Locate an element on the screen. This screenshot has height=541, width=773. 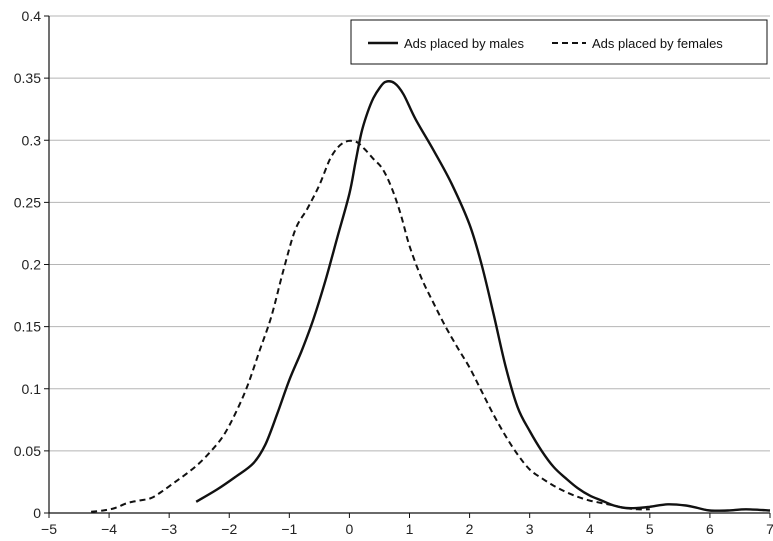
x-tick-label: −3 is located at coordinates (169, 529).